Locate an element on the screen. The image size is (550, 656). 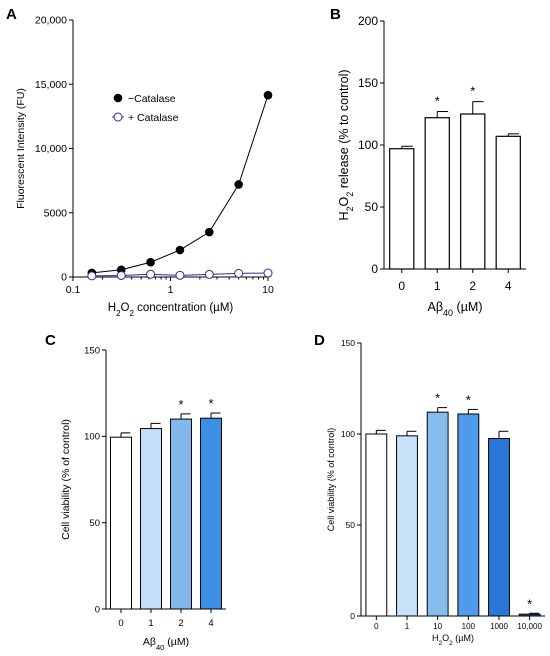
axis-label-part: release (% to control) is located at coordinates (344, 130).